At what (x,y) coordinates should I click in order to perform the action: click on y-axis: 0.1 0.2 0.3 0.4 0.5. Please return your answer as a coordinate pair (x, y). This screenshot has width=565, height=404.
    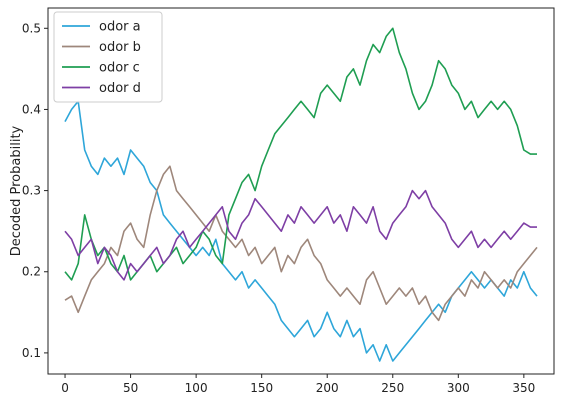
    Looking at the image, I should click on (35, 190).